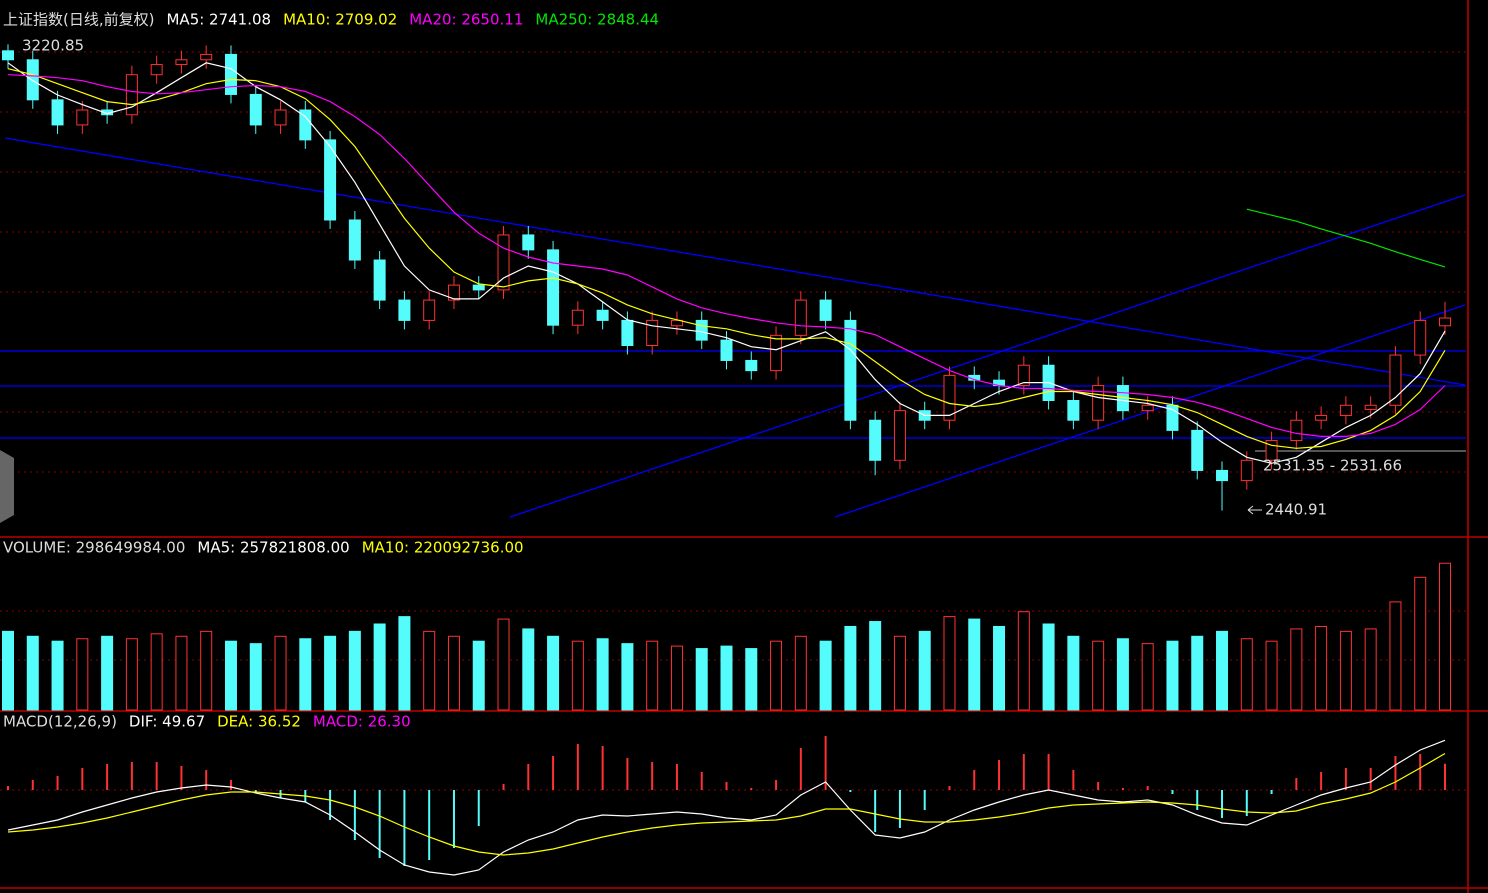  Describe the element at coordinates (53, 46) in the screenshot. I see `annotation: 3220.85` at that location.